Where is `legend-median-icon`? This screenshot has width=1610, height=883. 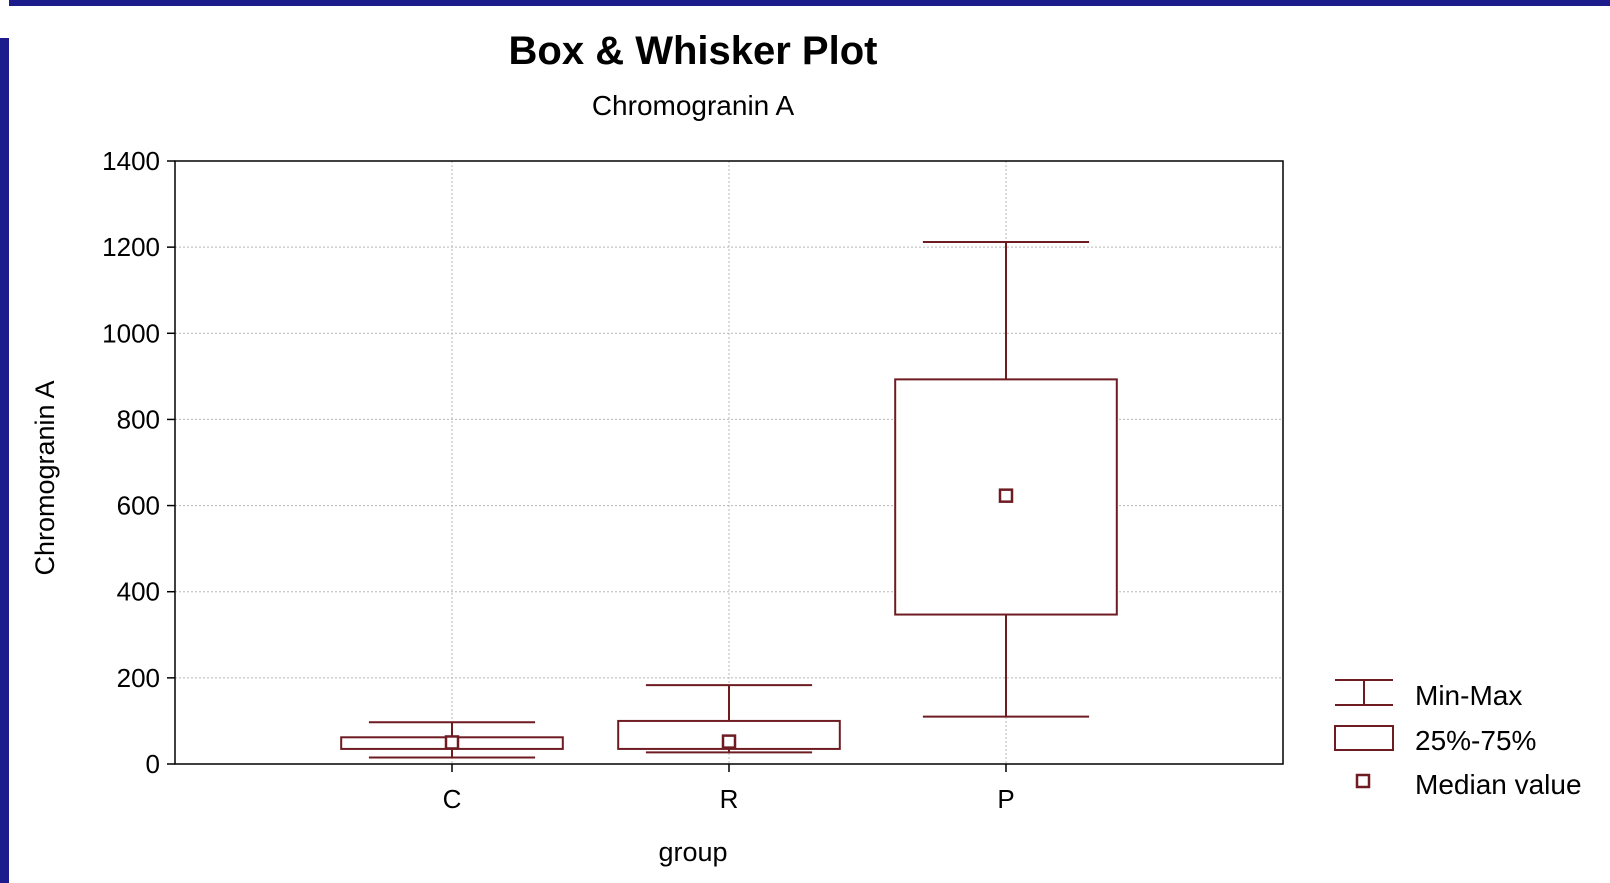 legend-median-icon is located at coordinates (1363, 781).